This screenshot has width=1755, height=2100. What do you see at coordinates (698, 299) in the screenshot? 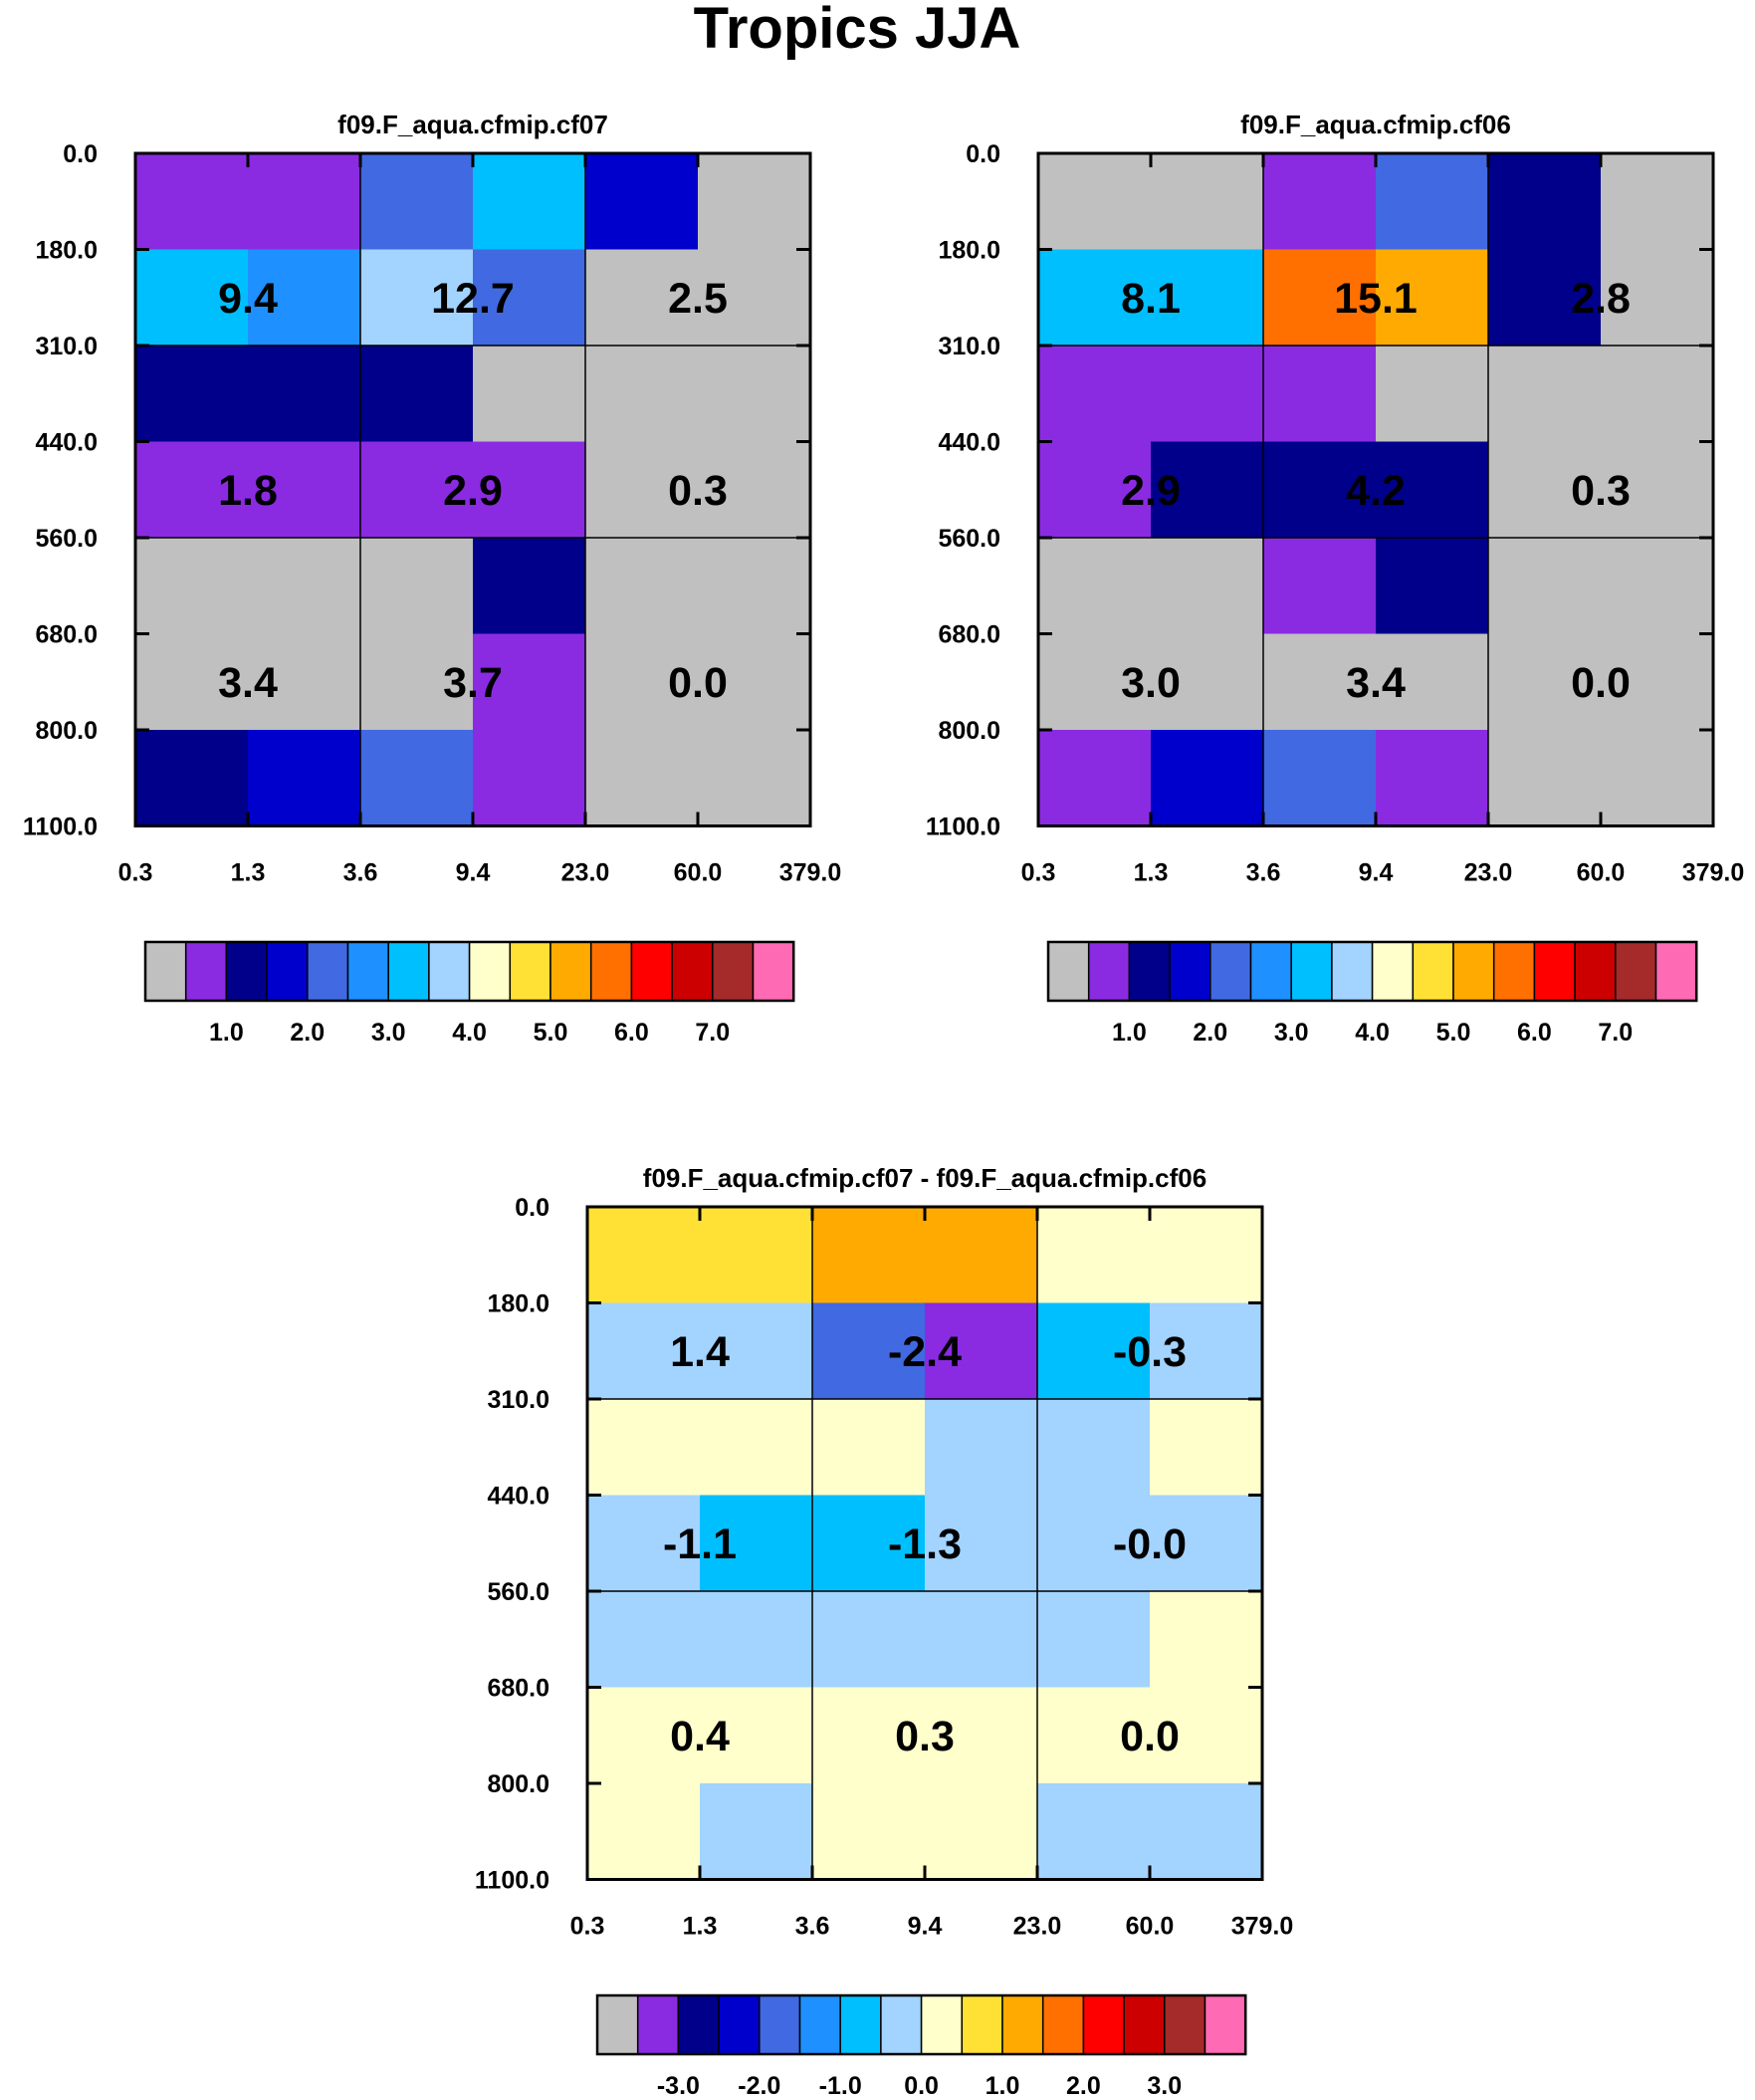
I see `block-value-label: 2.5` at bounding box center [698, 299].